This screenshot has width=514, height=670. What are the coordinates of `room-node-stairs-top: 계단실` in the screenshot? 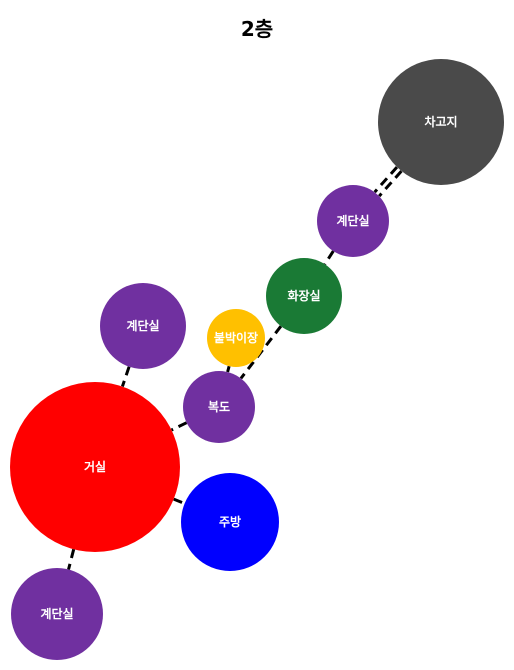 It's located at (353, 221).